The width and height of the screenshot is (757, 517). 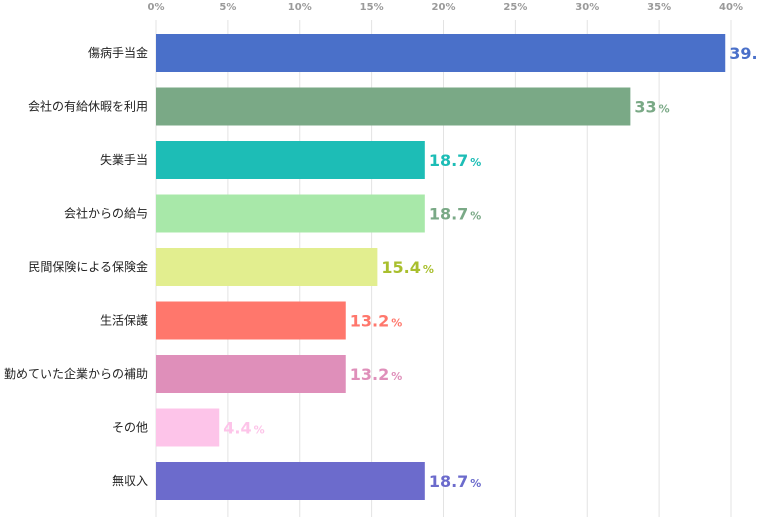 What do you see at coordinates (118, 52) in the screenshot?
I see `category-label: 傷病手当金` at bounding box center [118, 52].